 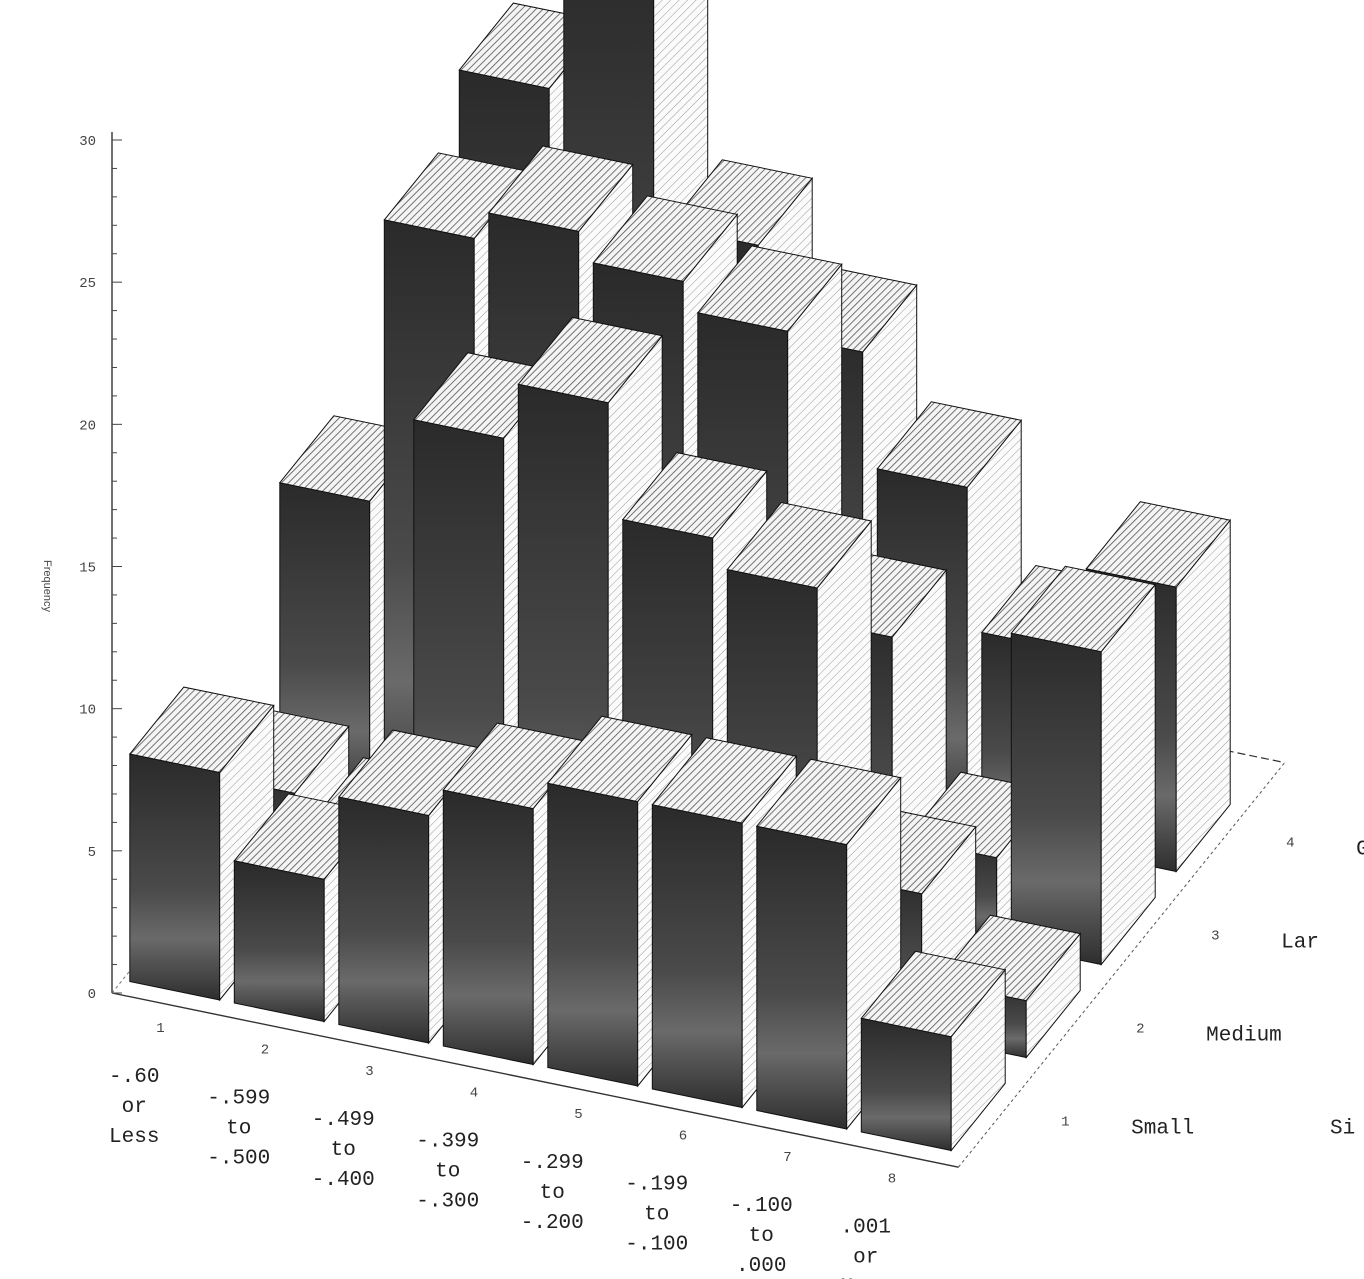 I want to click on x-index-label: 2, so click(x=265, y=1050).